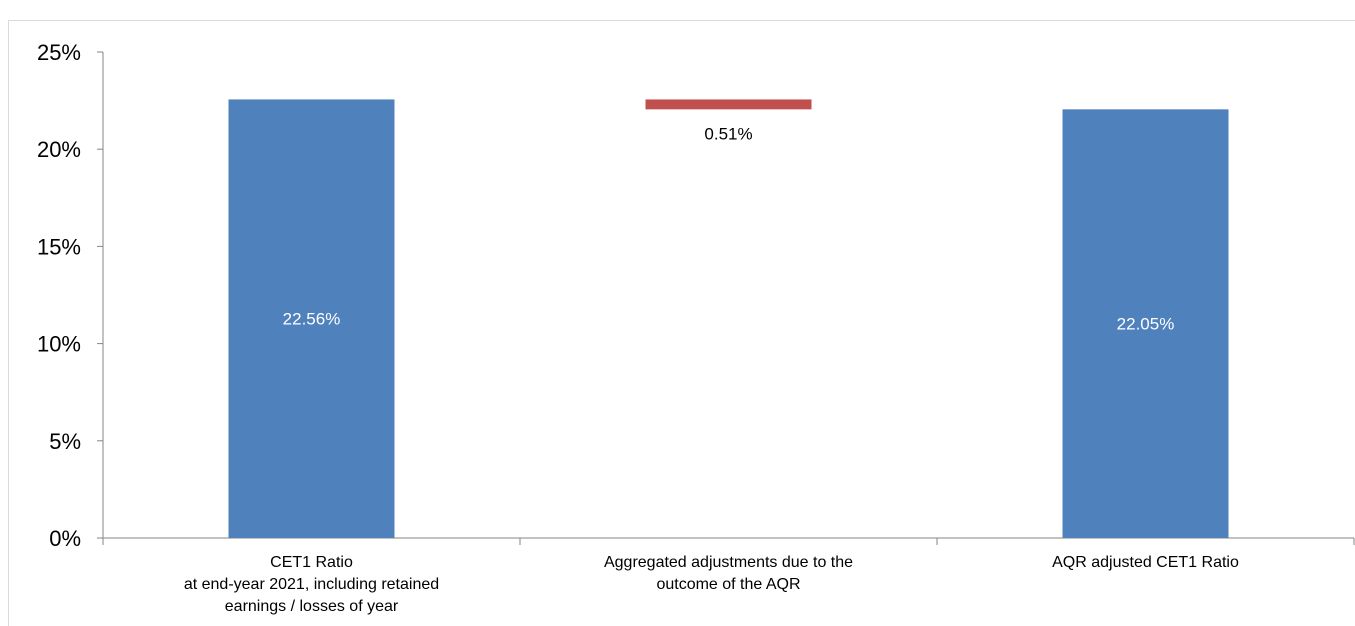 The width and height of the screenshot is (1355, 626). Describe the element at coordinates (312, 606) in the screenshot. I see `x-category-label: earnings / losses of year` at that location.